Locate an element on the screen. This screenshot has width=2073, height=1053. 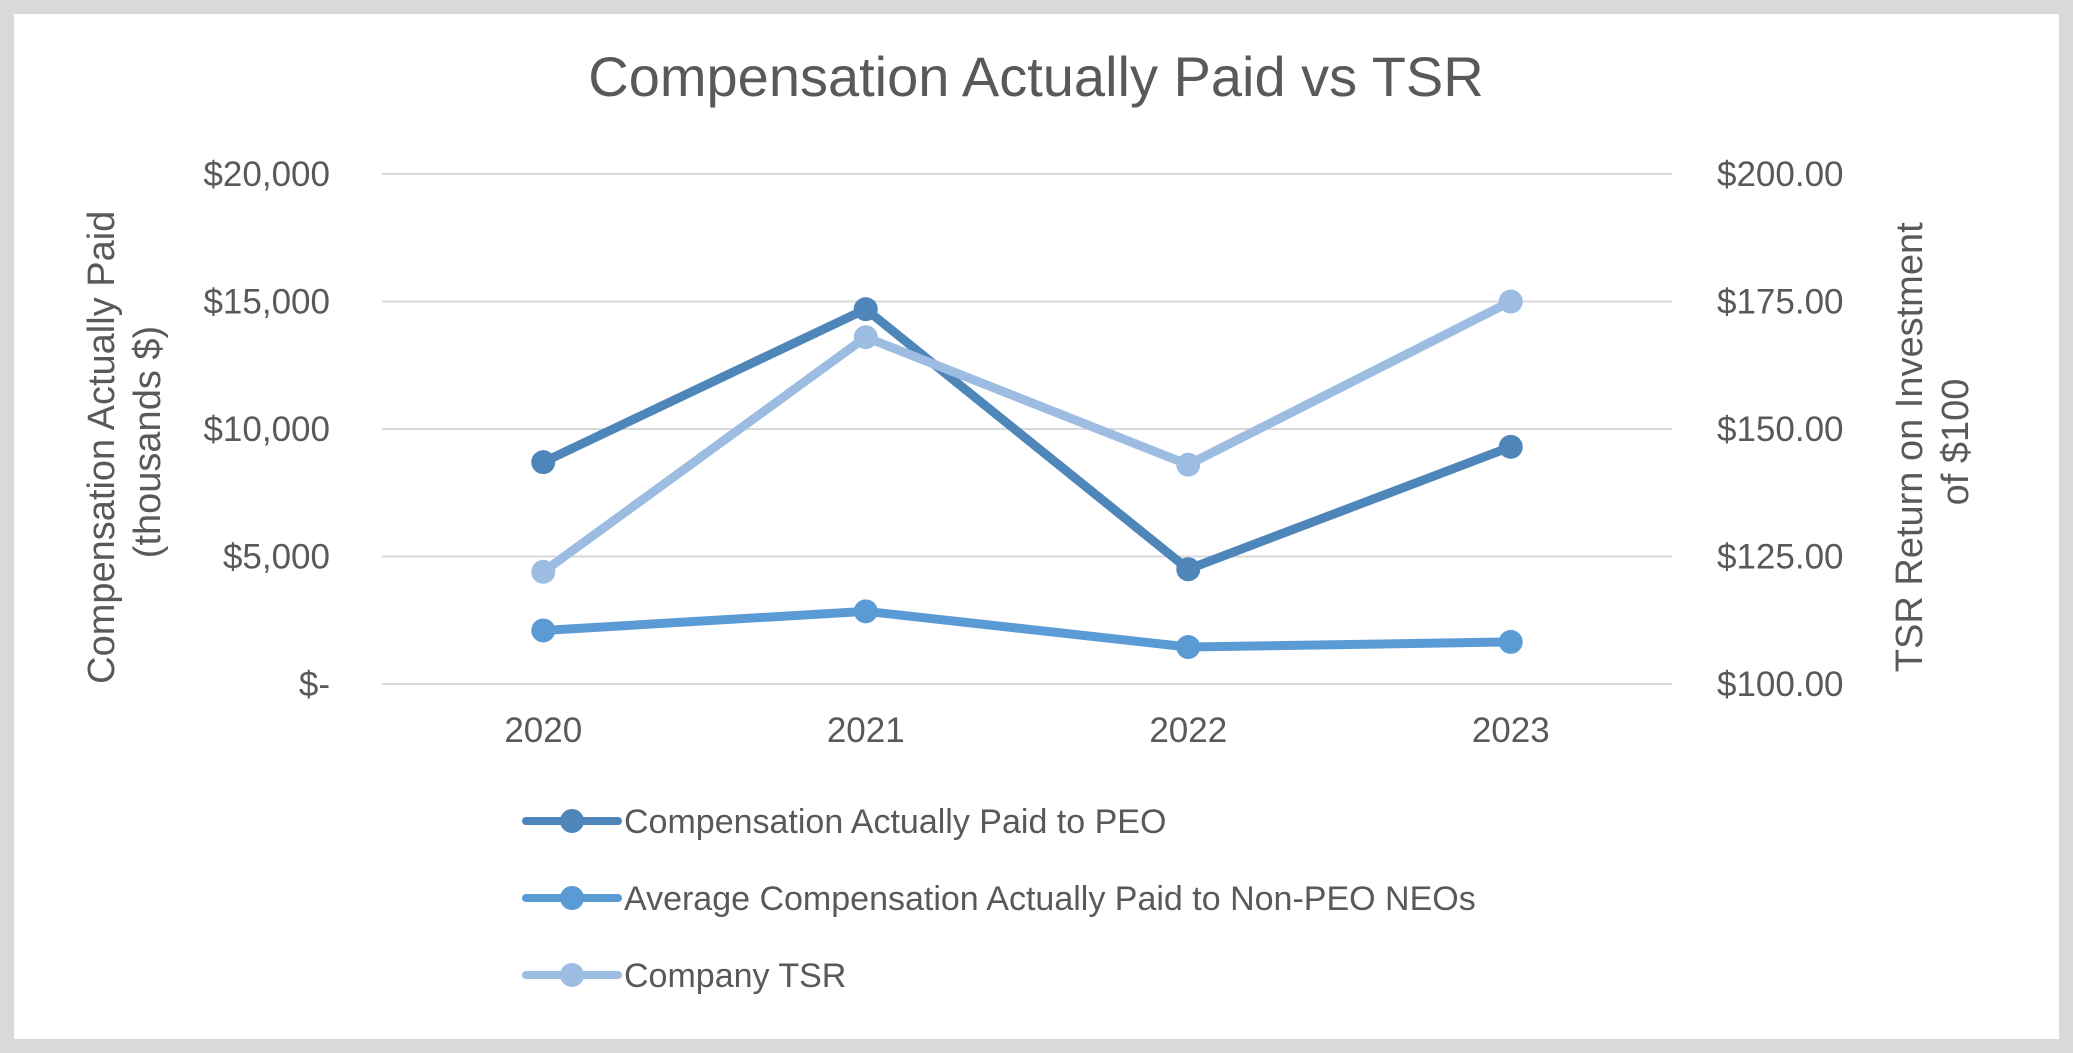
left-tick-label: $15,000 is located at coordinates (266, 302).